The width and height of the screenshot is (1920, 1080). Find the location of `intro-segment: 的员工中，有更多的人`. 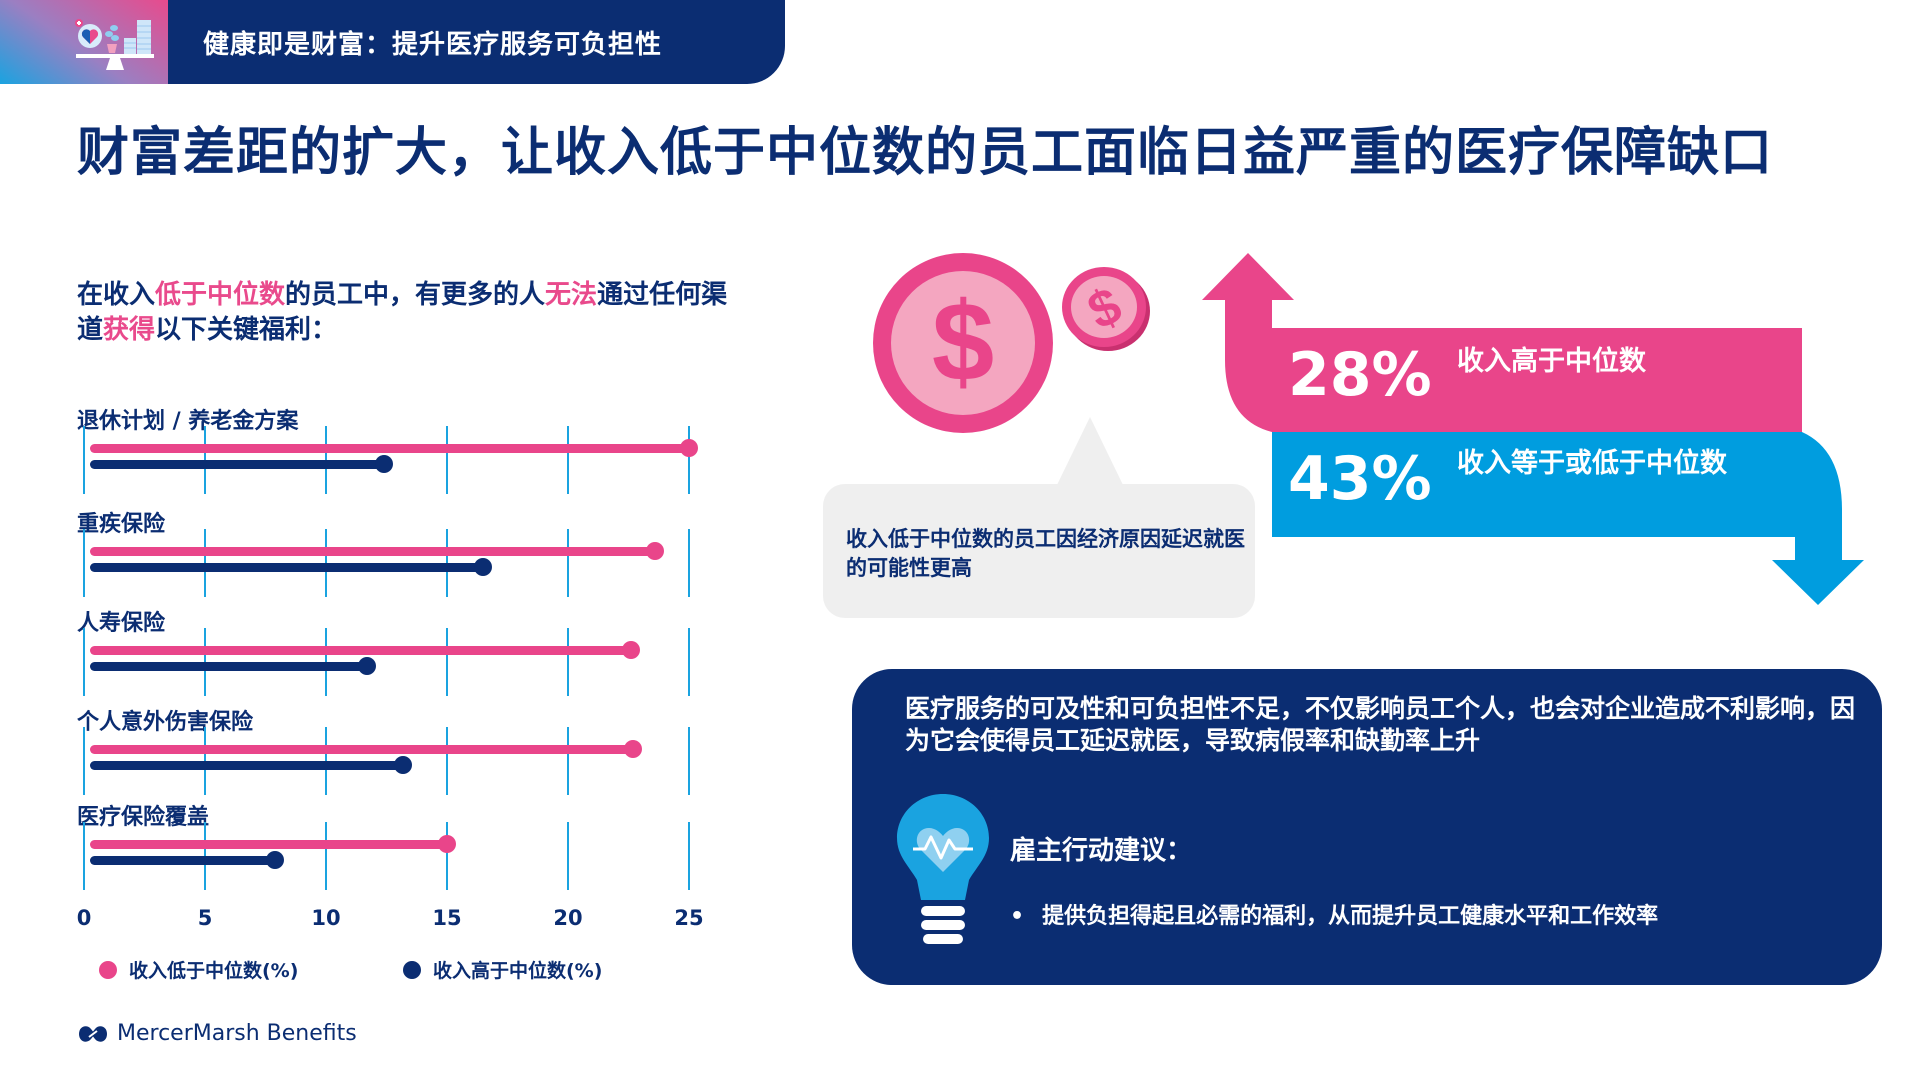

intro-segment: 的员工中，有更多的人 is located at coordinates (415, 295).